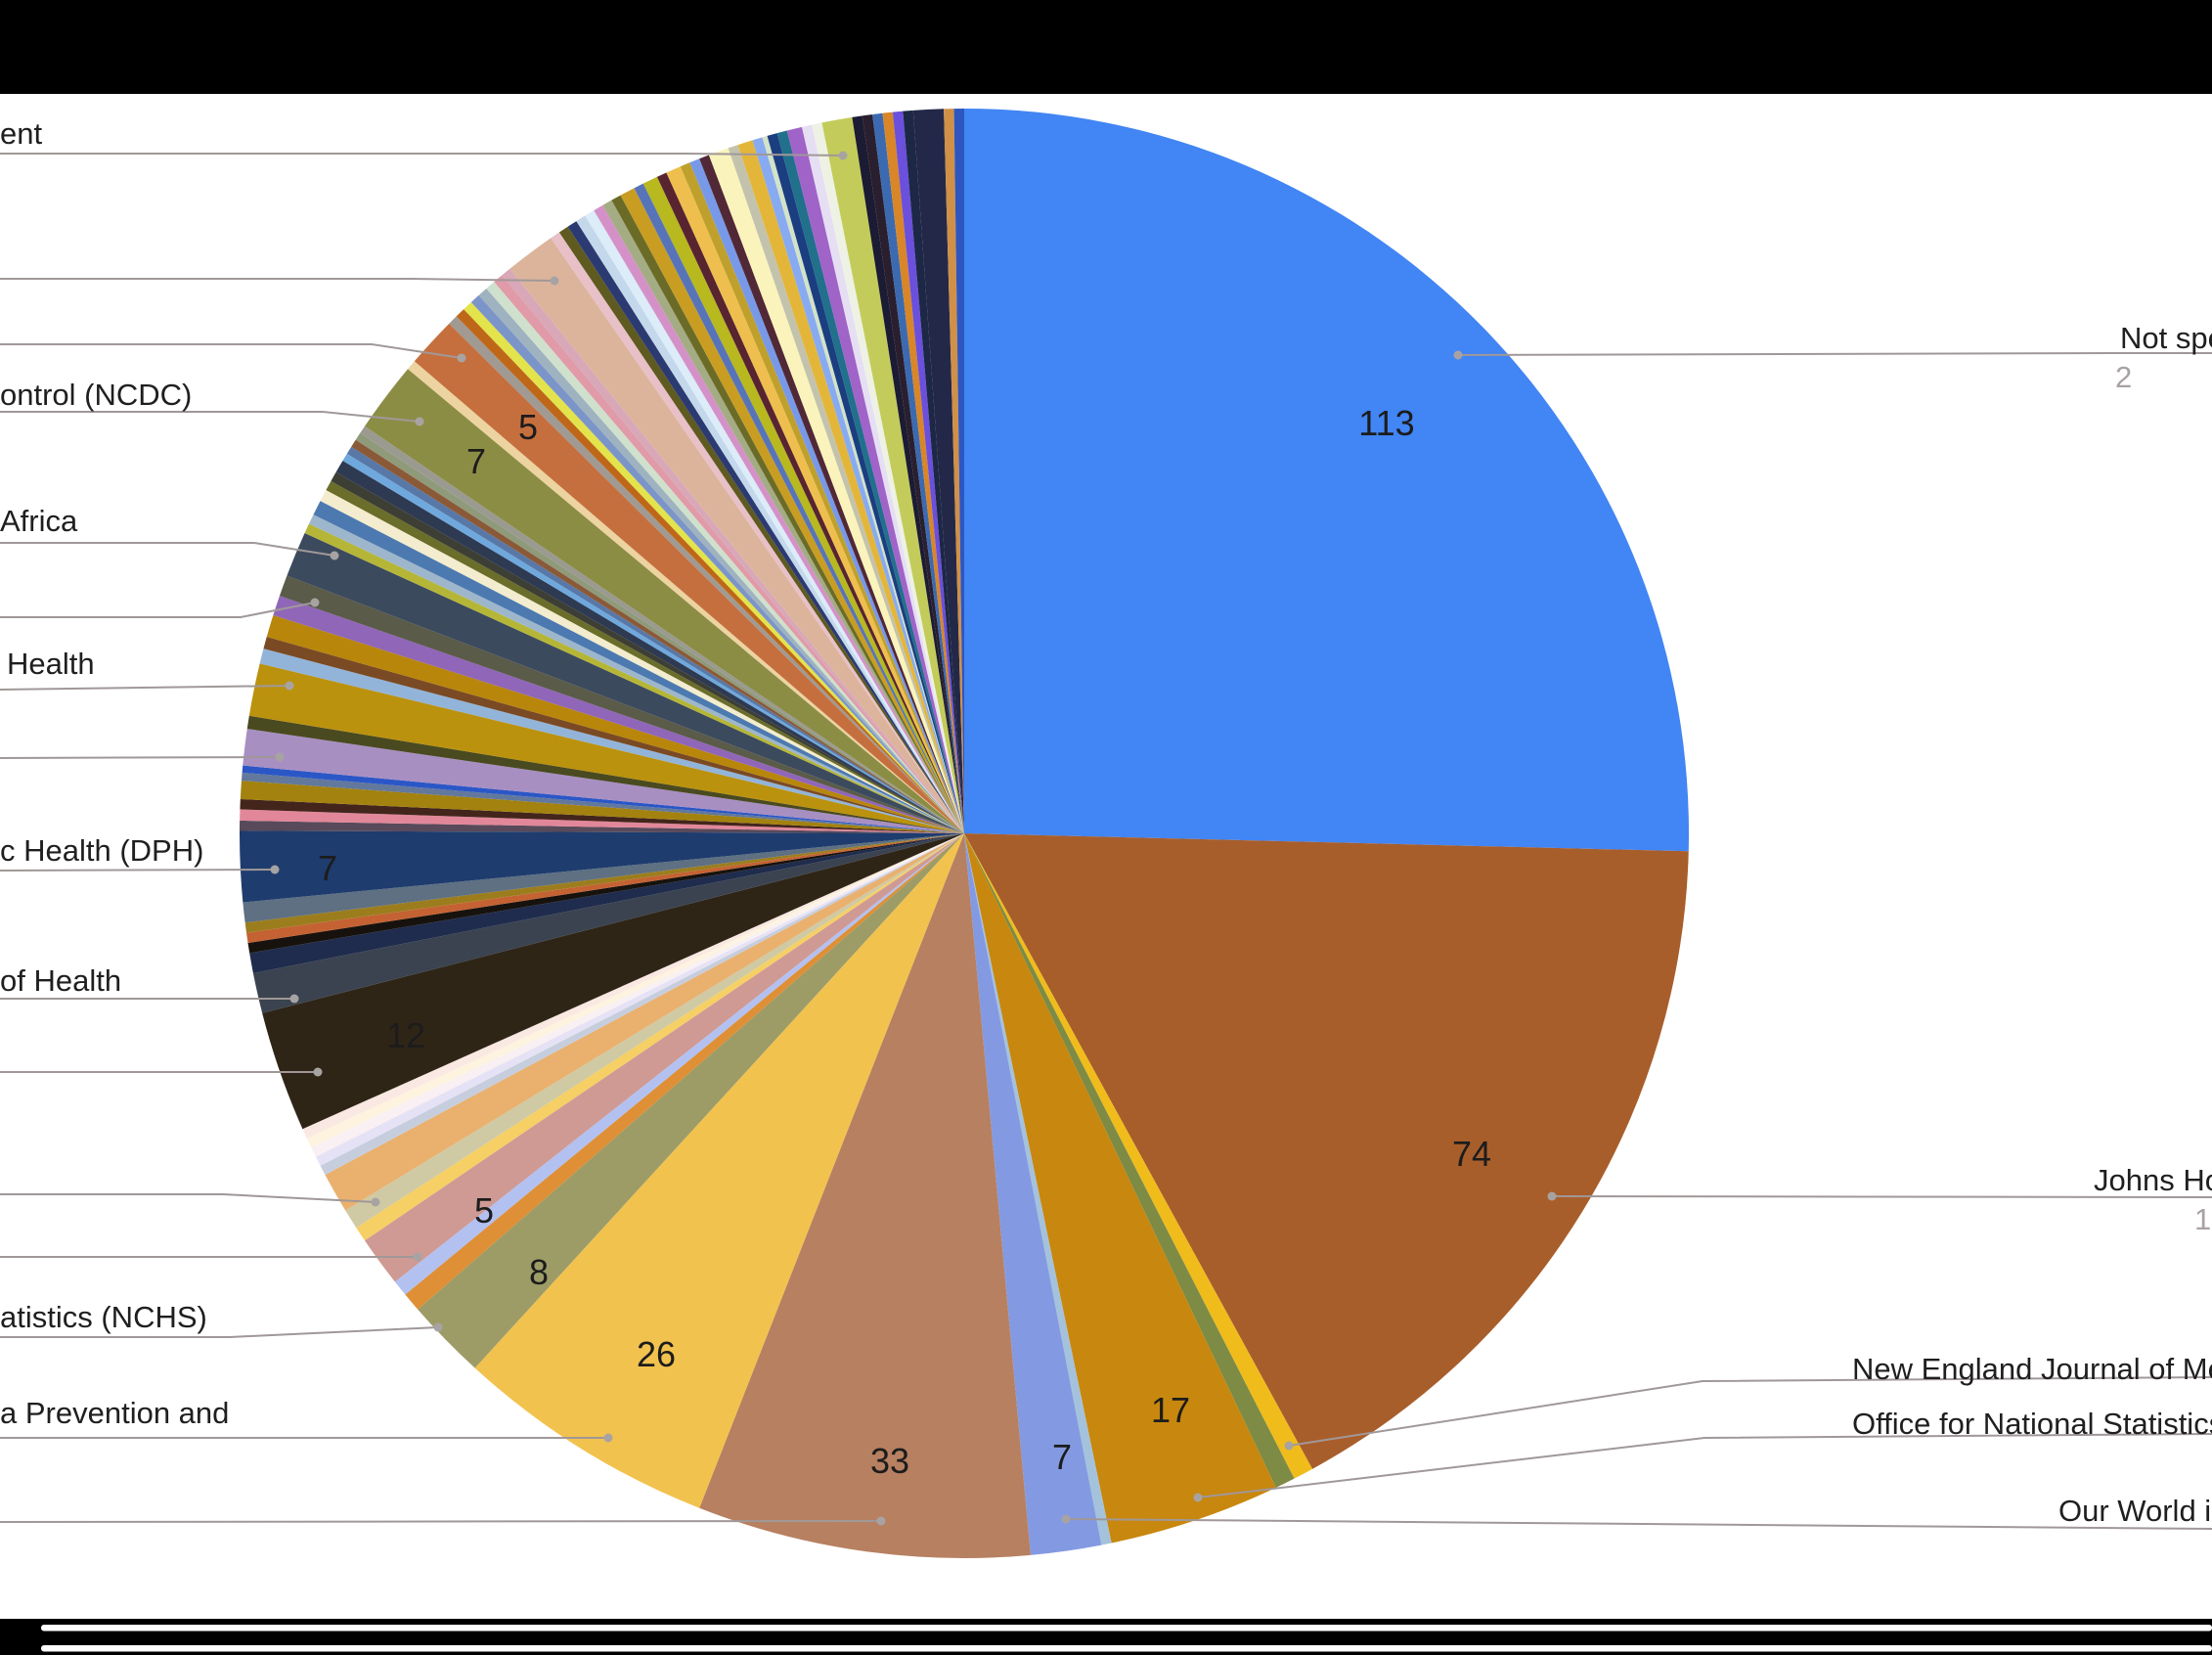  I want to click on svg-text: 26, so click(656, 1354).